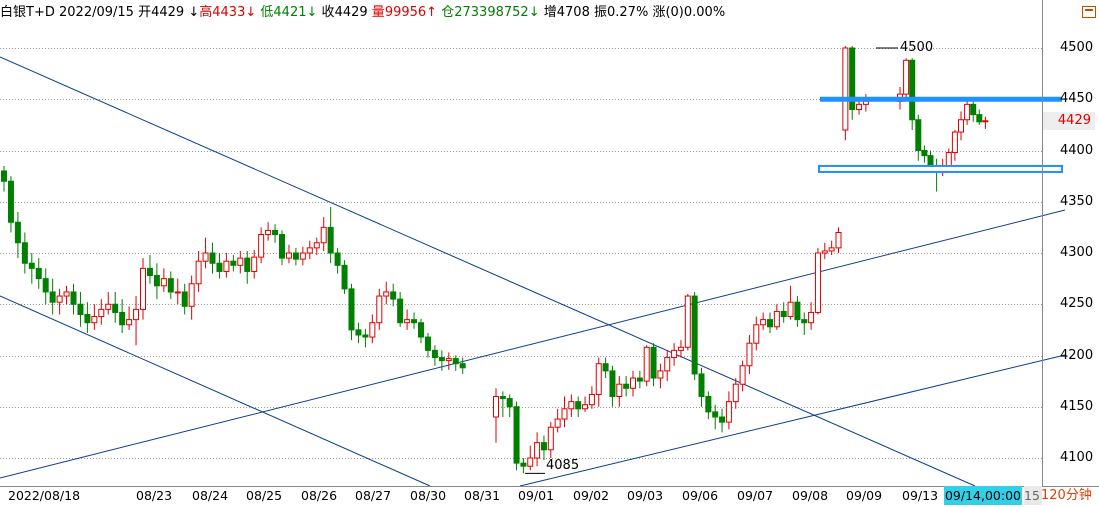  Describe the element at coordinates (319, 495) in the screenshot. I see `x-tick-label: 08/26` at that location.